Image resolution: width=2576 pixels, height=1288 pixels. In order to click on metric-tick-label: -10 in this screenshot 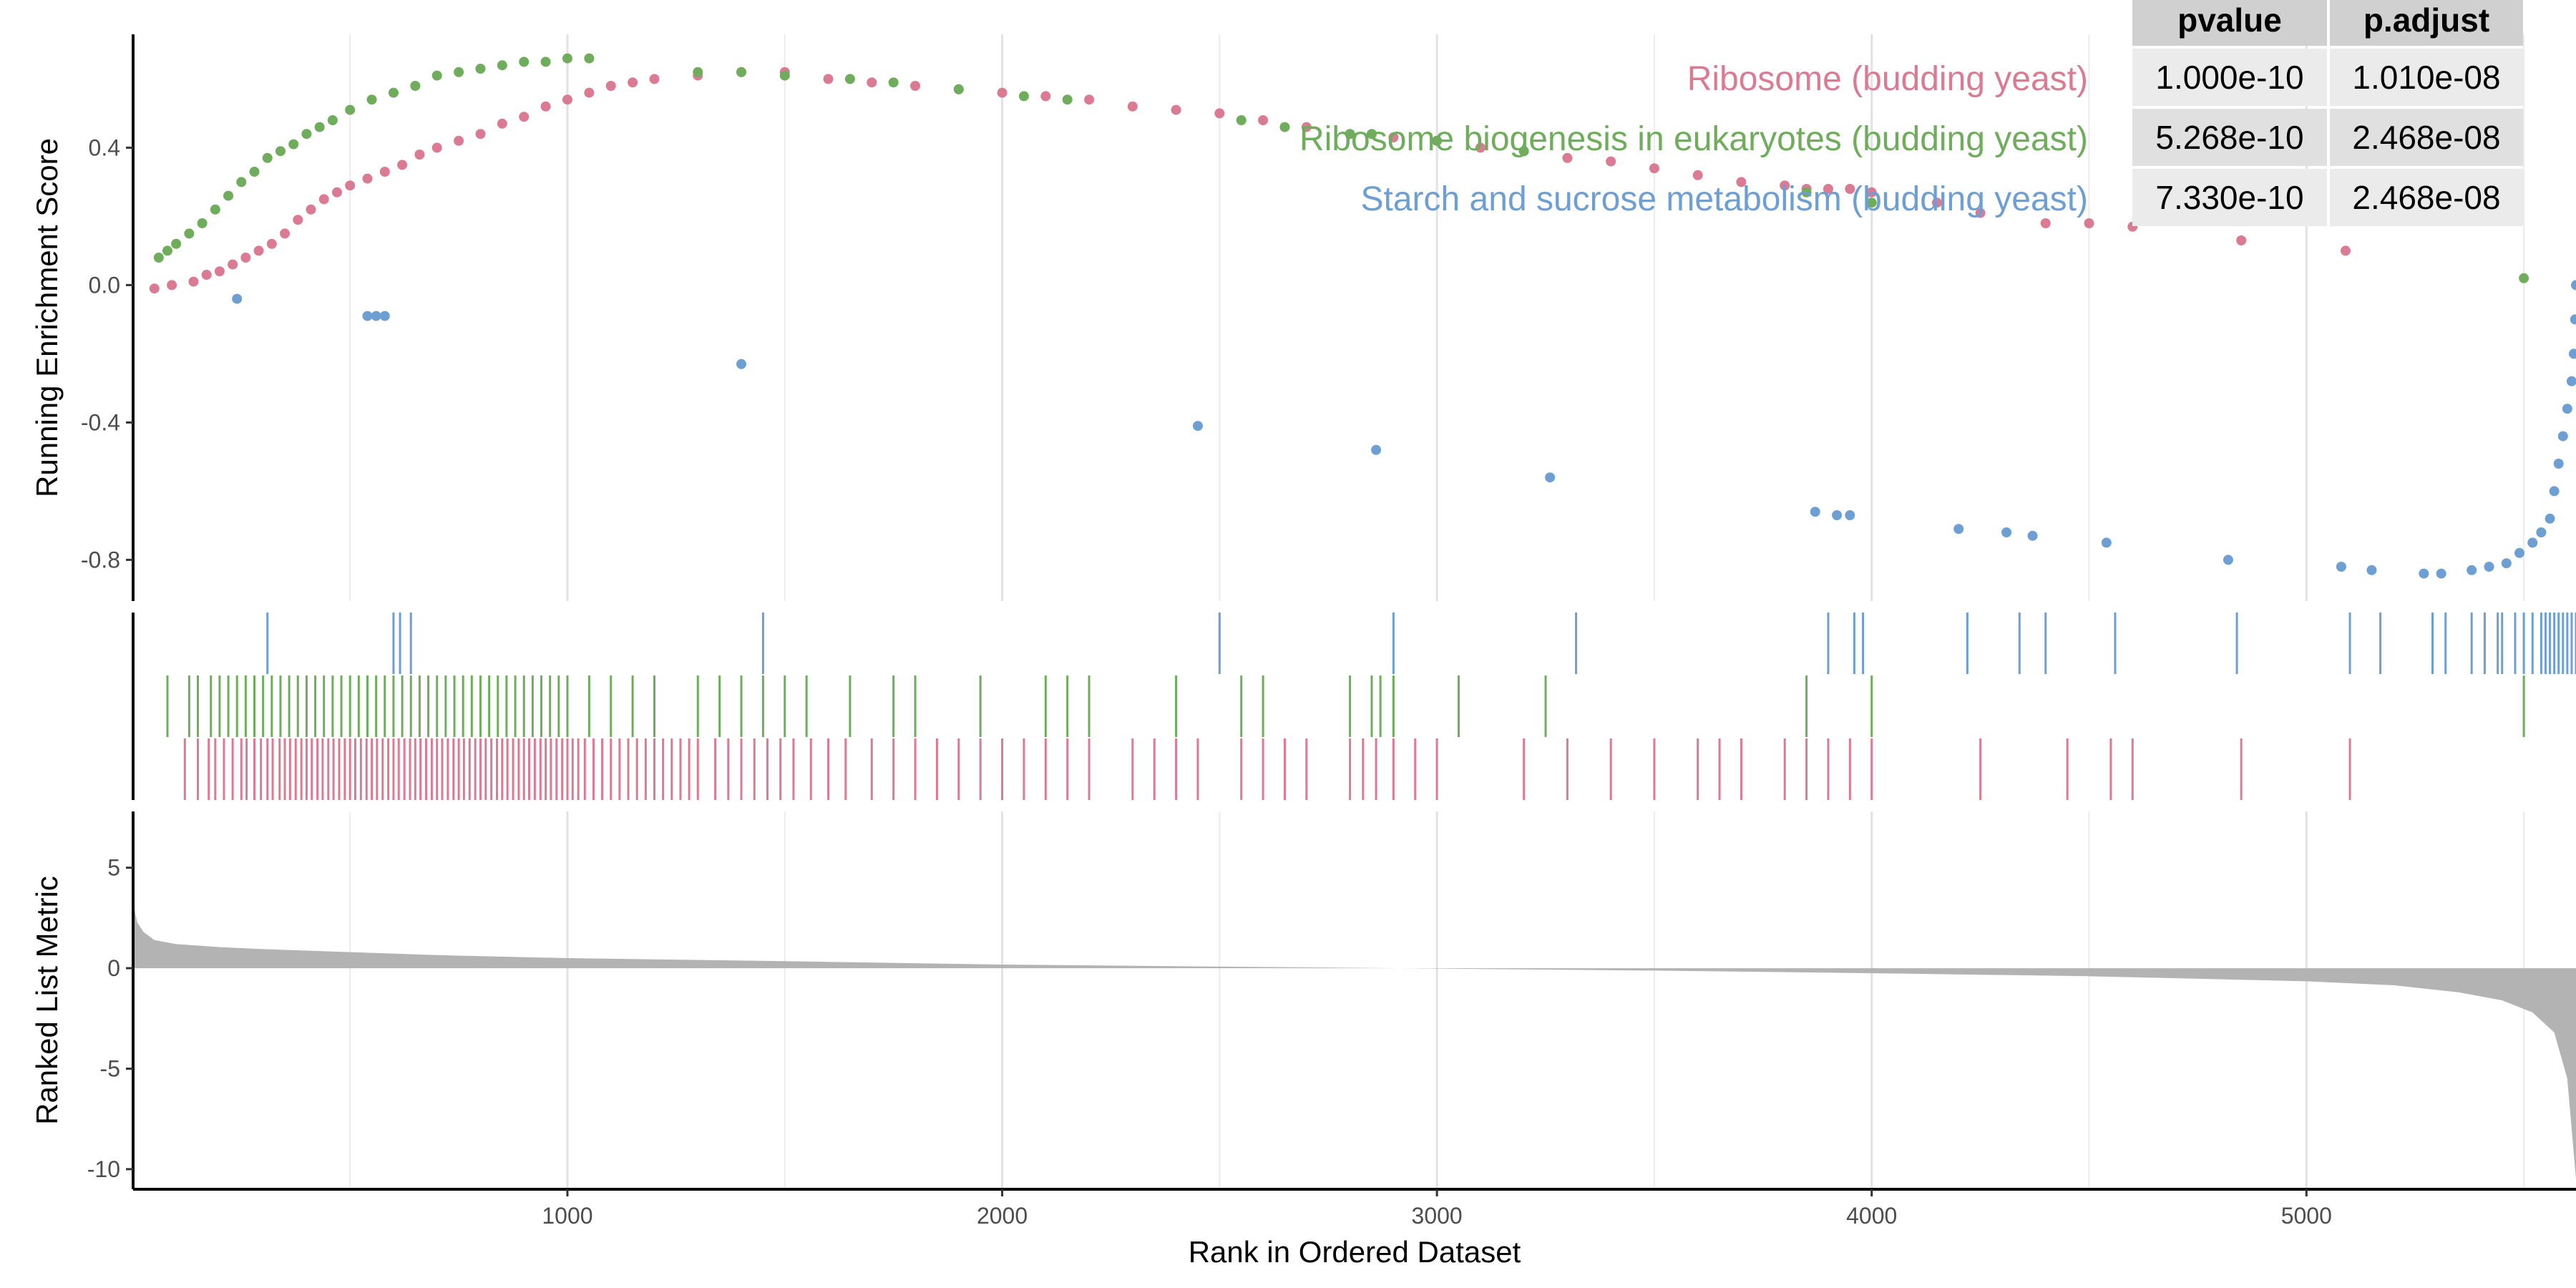, I will do `click(103, 1169)`.